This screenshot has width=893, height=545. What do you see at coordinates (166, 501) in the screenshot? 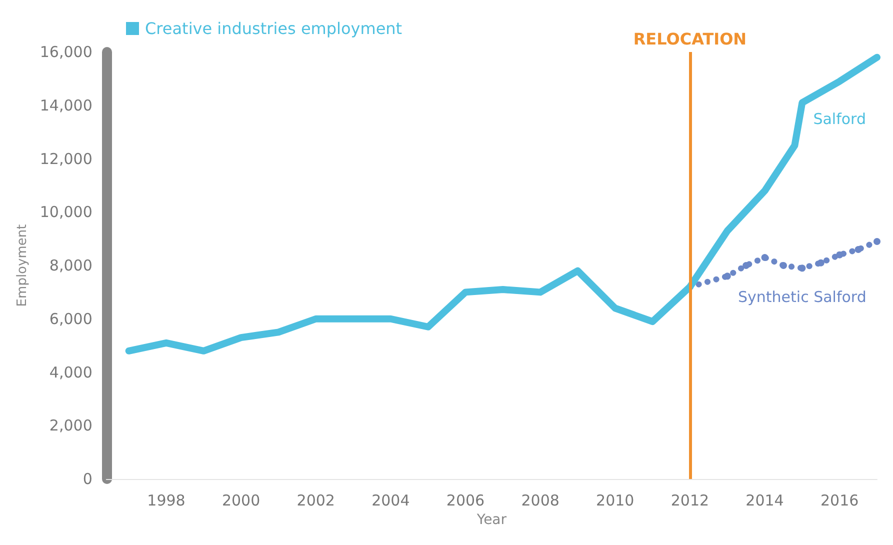
I see `x-tick-label: 1998` at bounding box center [166, 501].